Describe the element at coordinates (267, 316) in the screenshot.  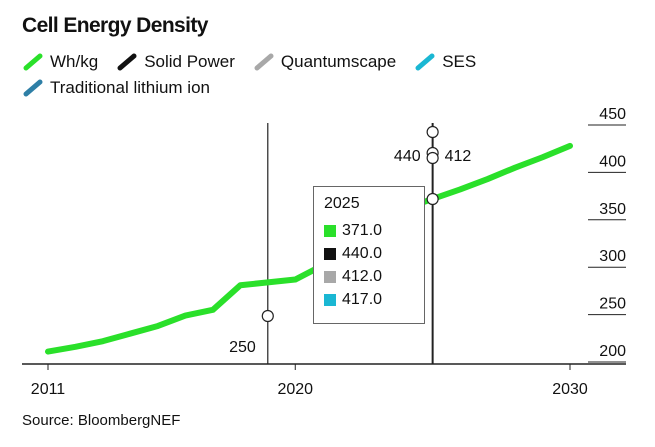
I see `solid-power-2019-point` at that location.